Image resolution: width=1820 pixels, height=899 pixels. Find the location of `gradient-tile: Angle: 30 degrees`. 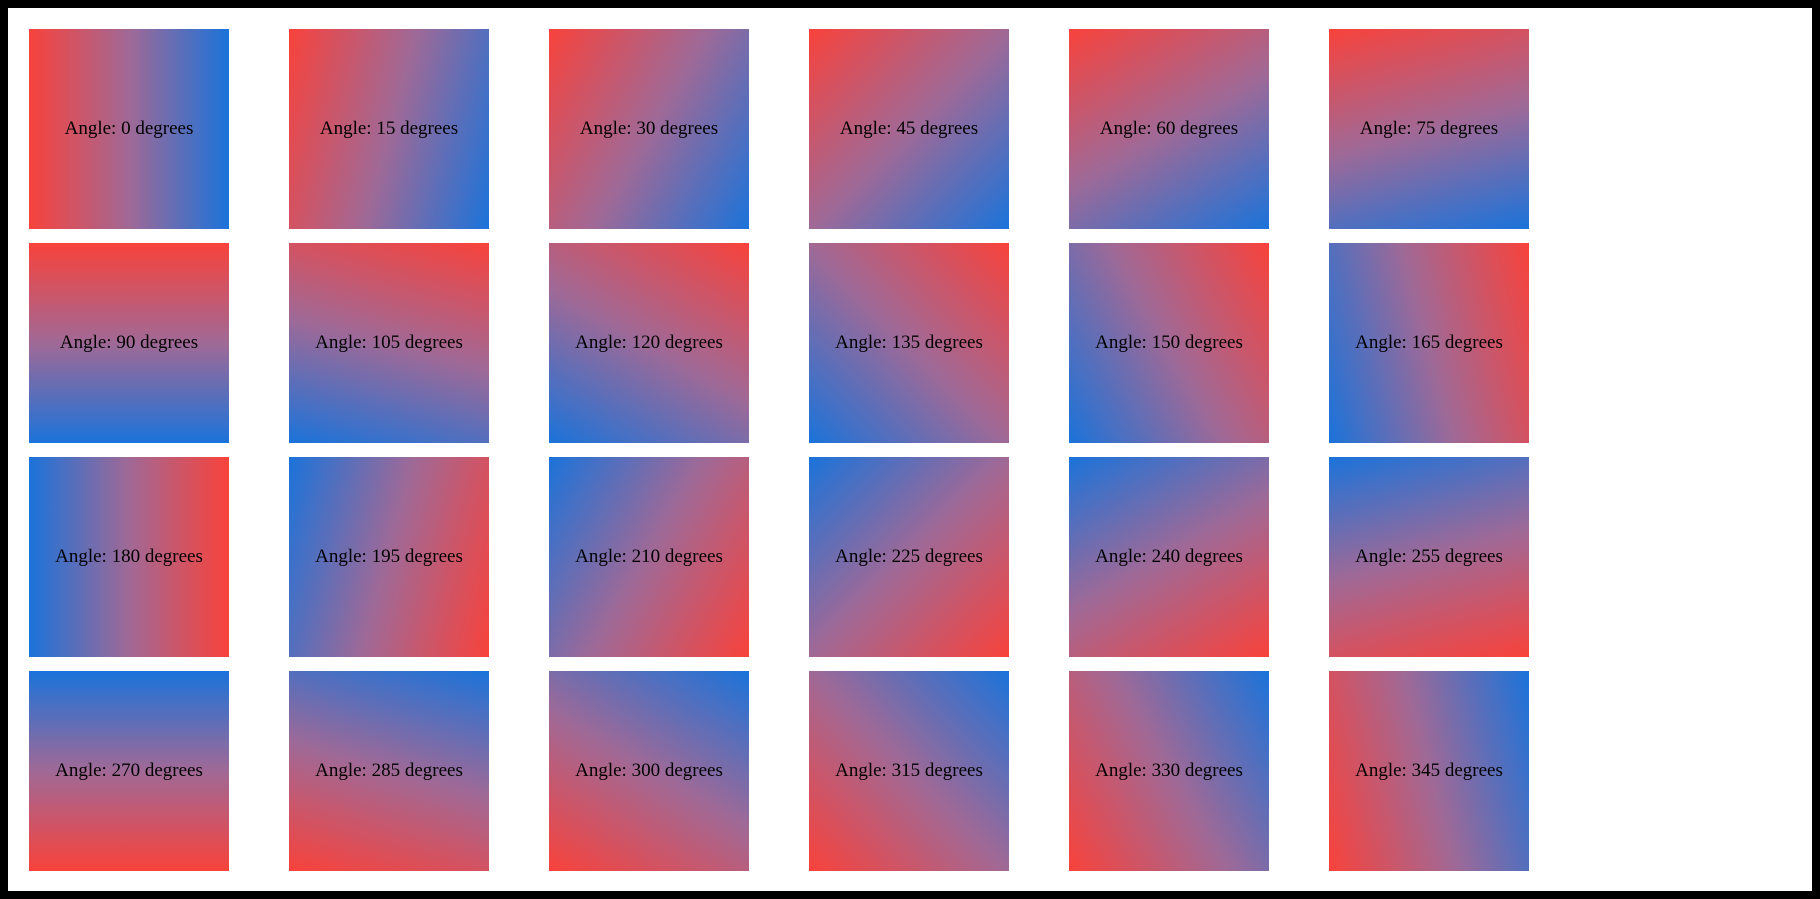

gradient-tile: Angle: 30 degrees is located at coordinates (649, 129).